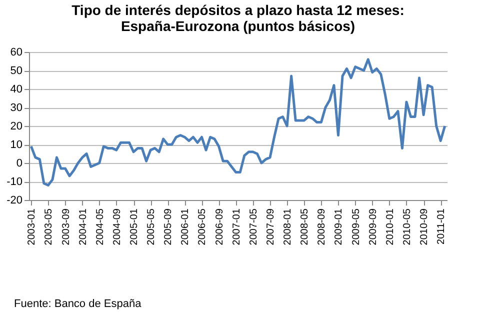  What do you see at coordinates (16, 108) in the screenshot?
I see `y-tick-label: 30` at bounding box center [16, 108].